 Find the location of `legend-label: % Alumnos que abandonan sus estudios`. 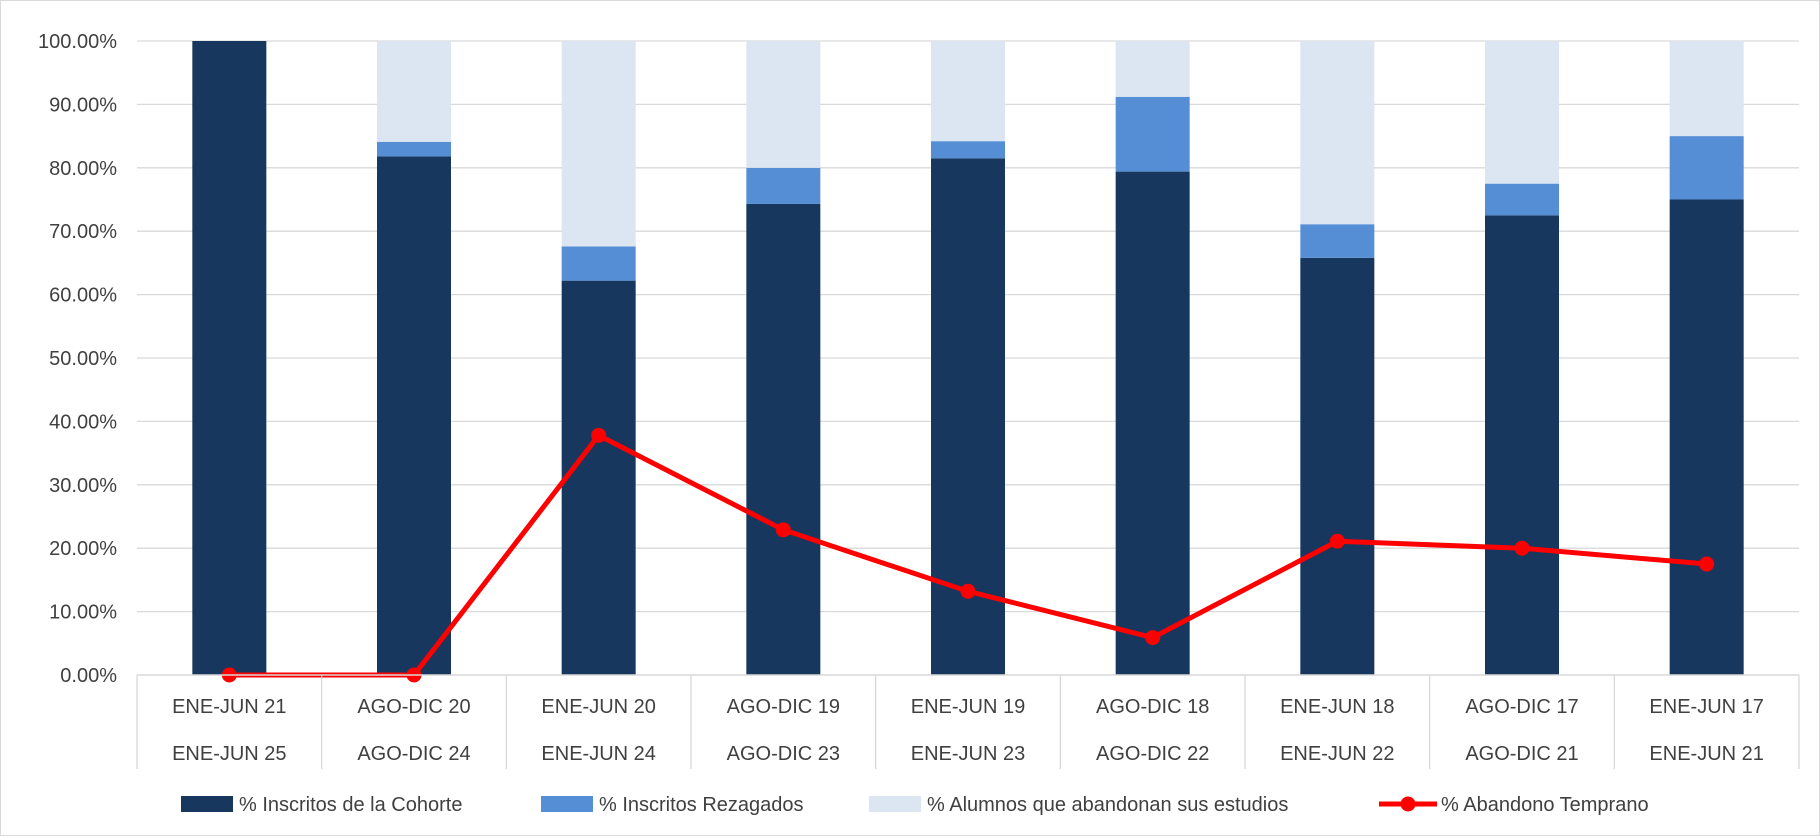

legend-label: % Alumnos que abandonan sus estudios is located at coordinates (1107, 805).